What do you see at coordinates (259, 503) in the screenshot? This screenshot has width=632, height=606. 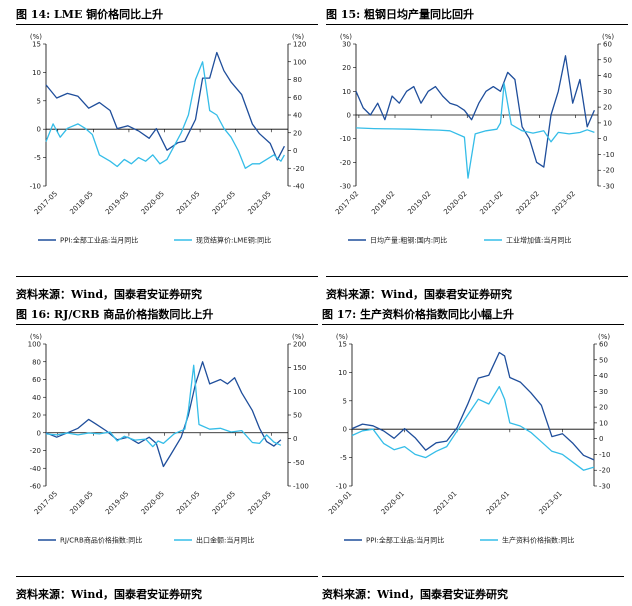 I see `x-tick-label: 2023-05` at bounding box center [259, 503].